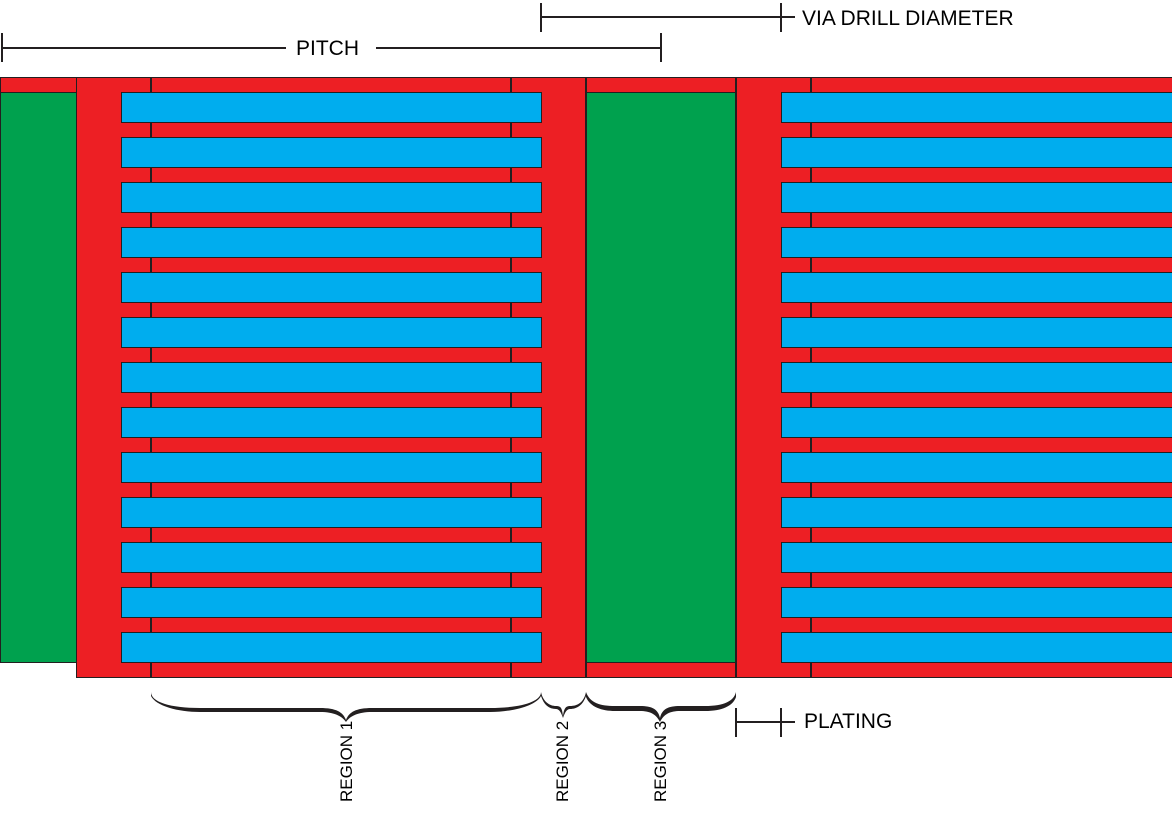  I want to click on drill-hole-left, so click(38, 377).